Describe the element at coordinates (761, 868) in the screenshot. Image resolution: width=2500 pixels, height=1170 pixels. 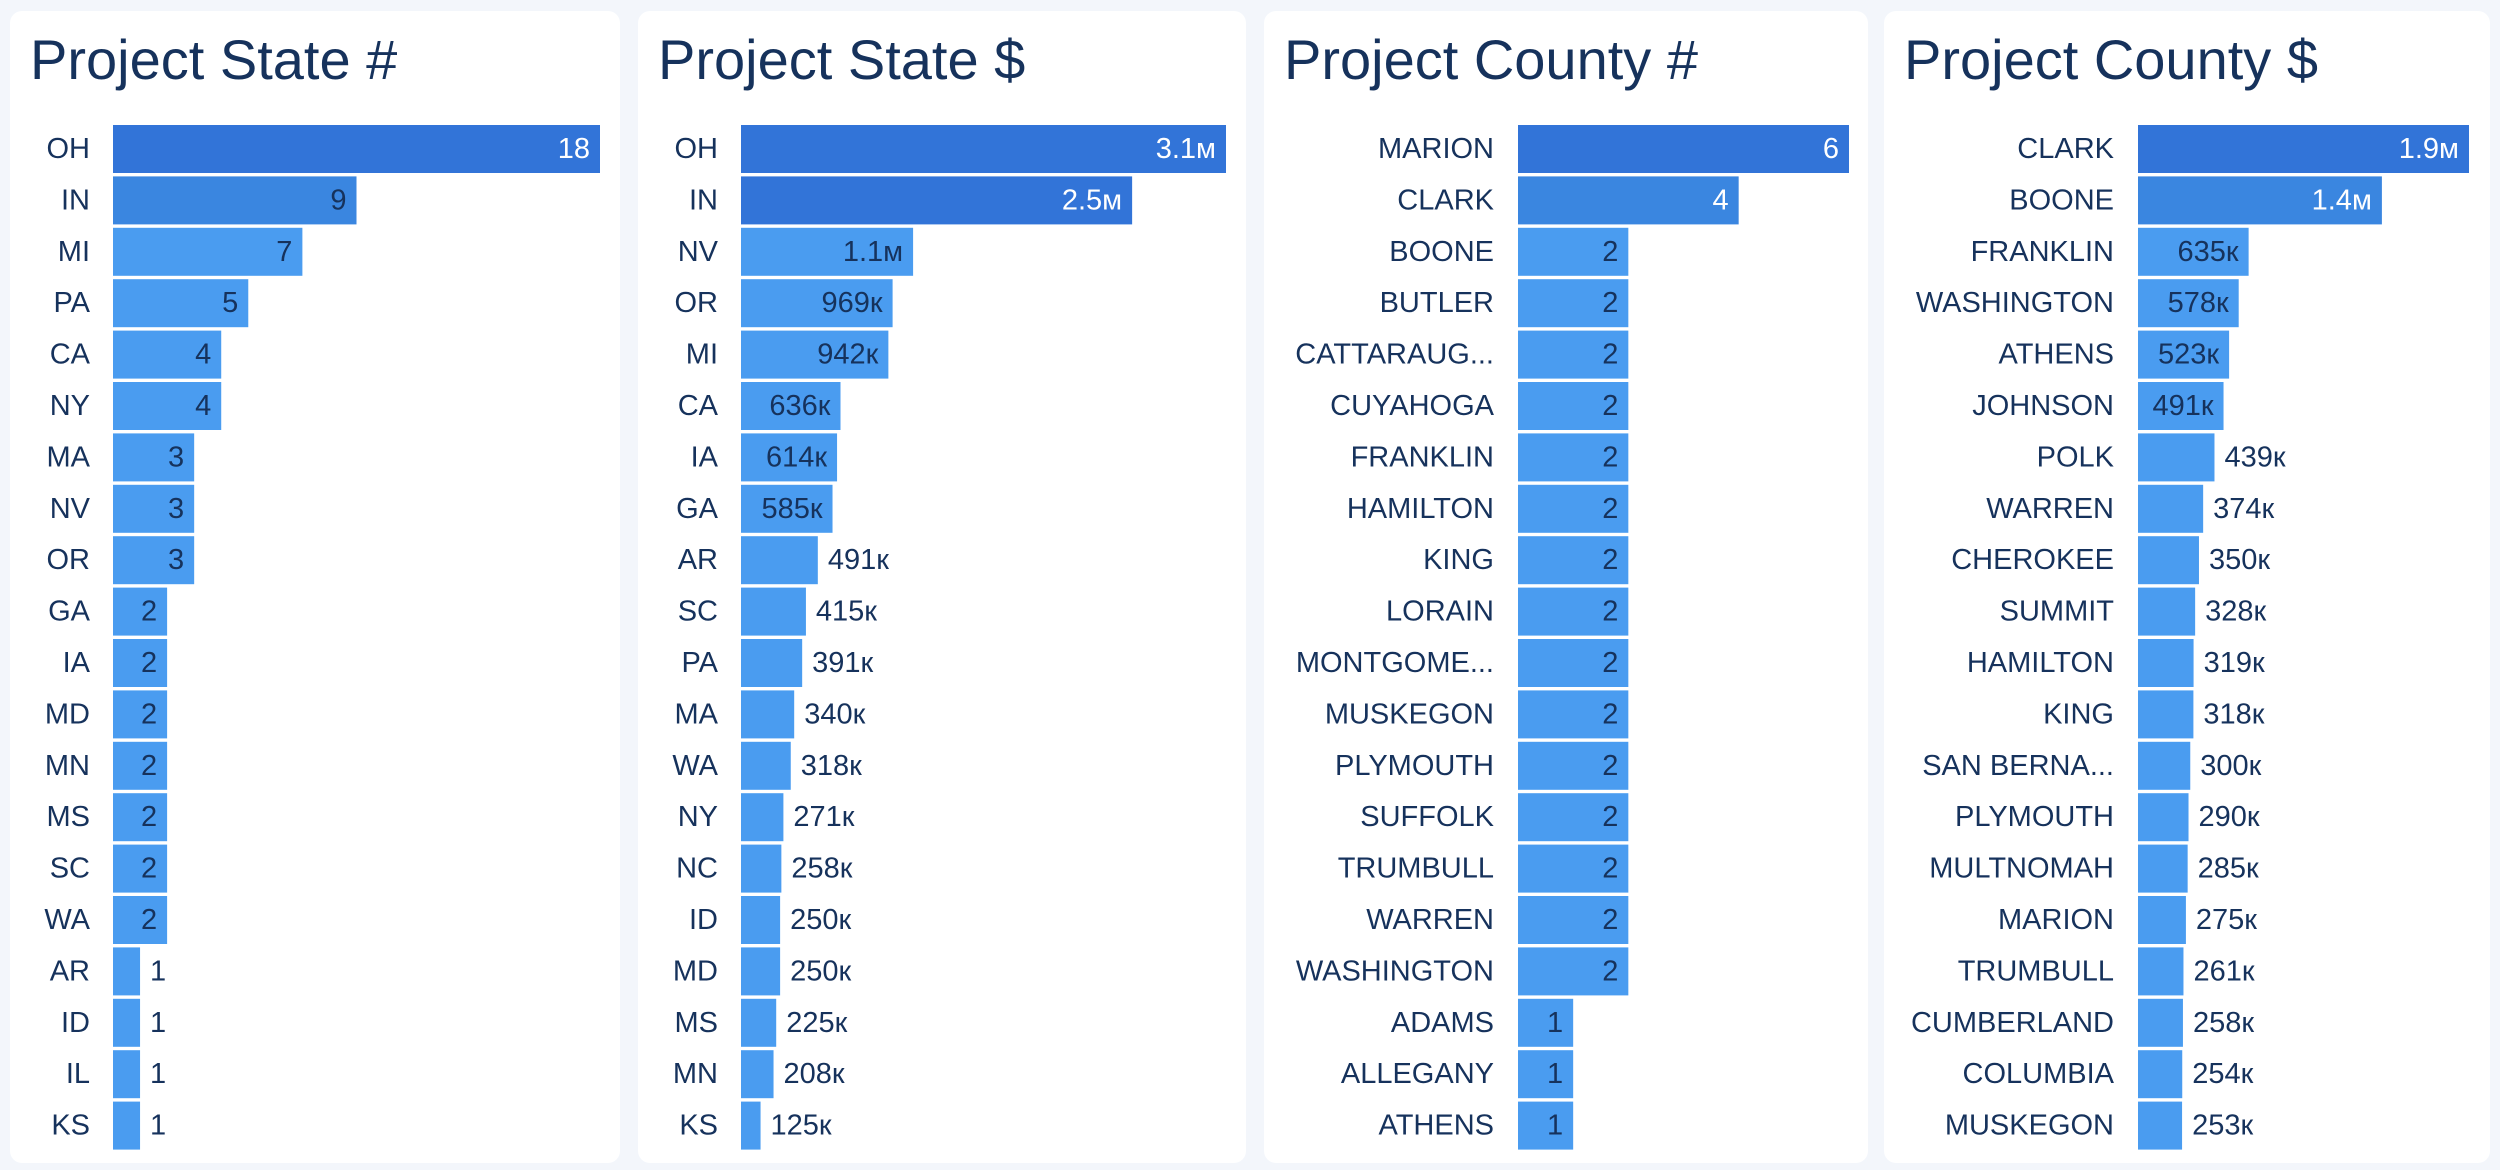
I see `bar-nc` at that location.